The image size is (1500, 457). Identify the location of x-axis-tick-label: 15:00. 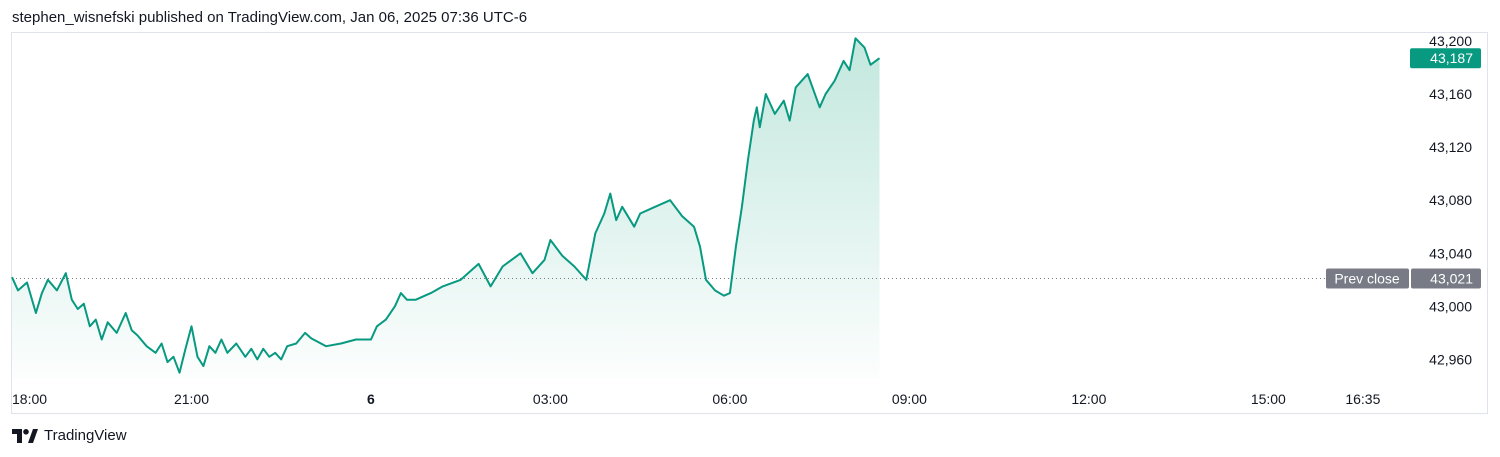
(1268, 399).